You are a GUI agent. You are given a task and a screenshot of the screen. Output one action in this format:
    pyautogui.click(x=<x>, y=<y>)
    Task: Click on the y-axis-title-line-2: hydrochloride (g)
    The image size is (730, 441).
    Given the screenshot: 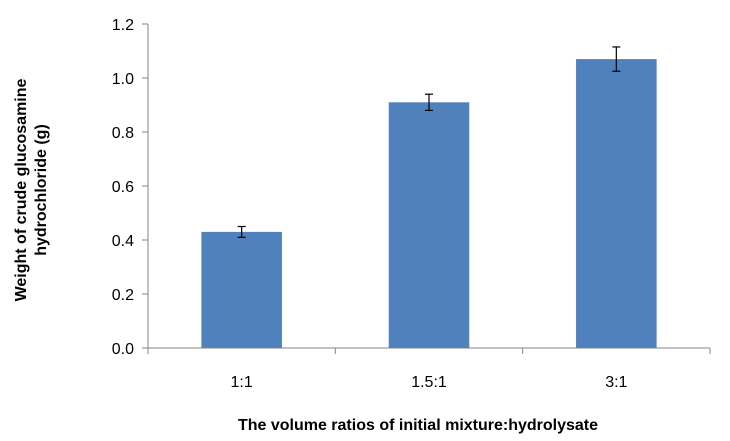 What is the action you would take?
    pyautogui.click(x=41, y=190)
    